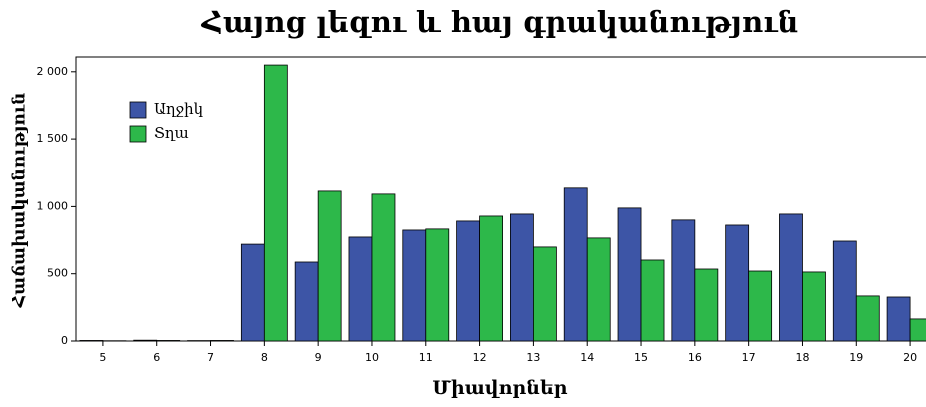  I want to click on x-tick-label: 18, so click(802, 357).